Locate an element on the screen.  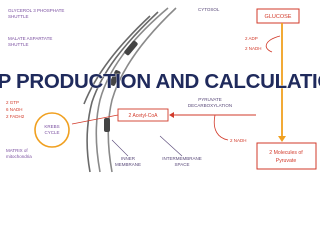
label: mitochondria is located at coordinates (19, 156).